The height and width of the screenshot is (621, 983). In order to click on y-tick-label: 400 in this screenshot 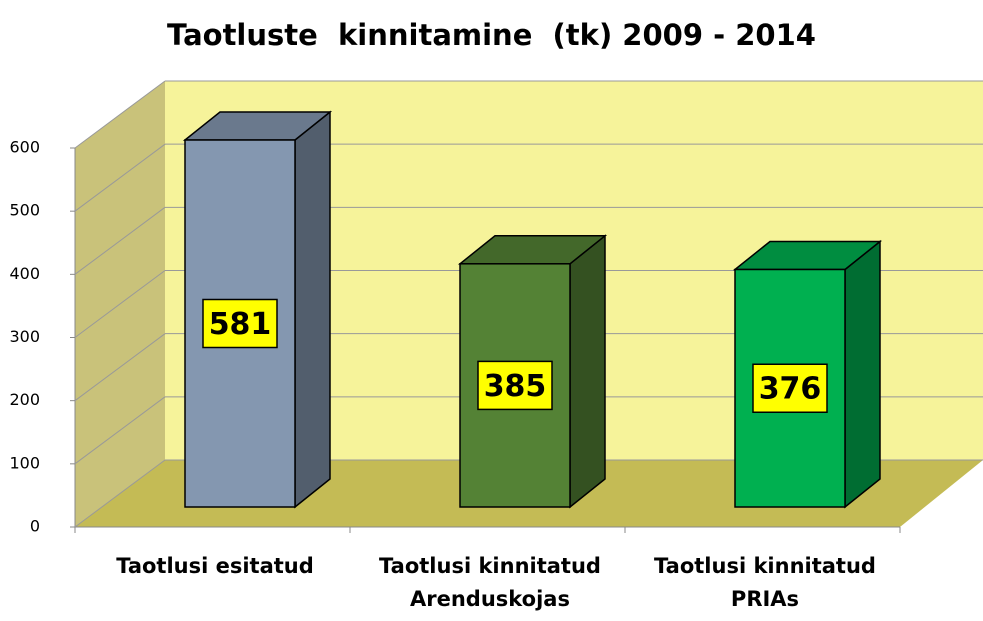, I will do `click(24, 273)`.